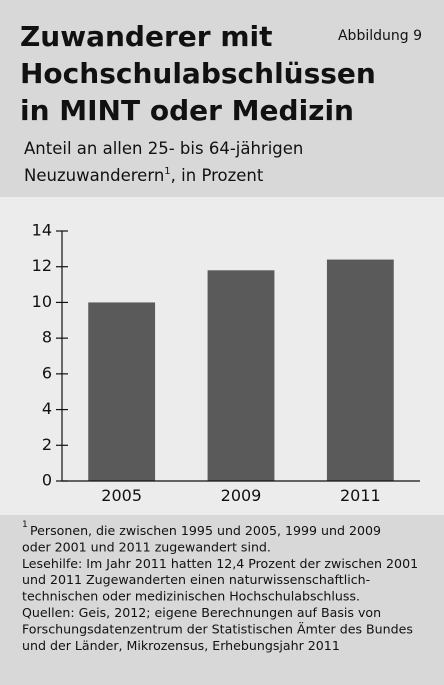 The width and height of the screenshot is (444, 685). Describe the element at coordinates (198, 73) in the screenshot. I see `chart-title: Hochschulabschlüssen` at that location.